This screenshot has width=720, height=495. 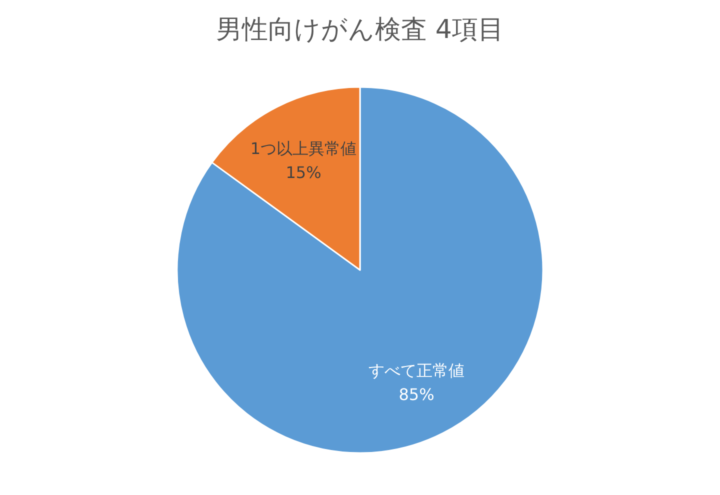 I want to click on data-label: 85%, so click(x=416, y=394).